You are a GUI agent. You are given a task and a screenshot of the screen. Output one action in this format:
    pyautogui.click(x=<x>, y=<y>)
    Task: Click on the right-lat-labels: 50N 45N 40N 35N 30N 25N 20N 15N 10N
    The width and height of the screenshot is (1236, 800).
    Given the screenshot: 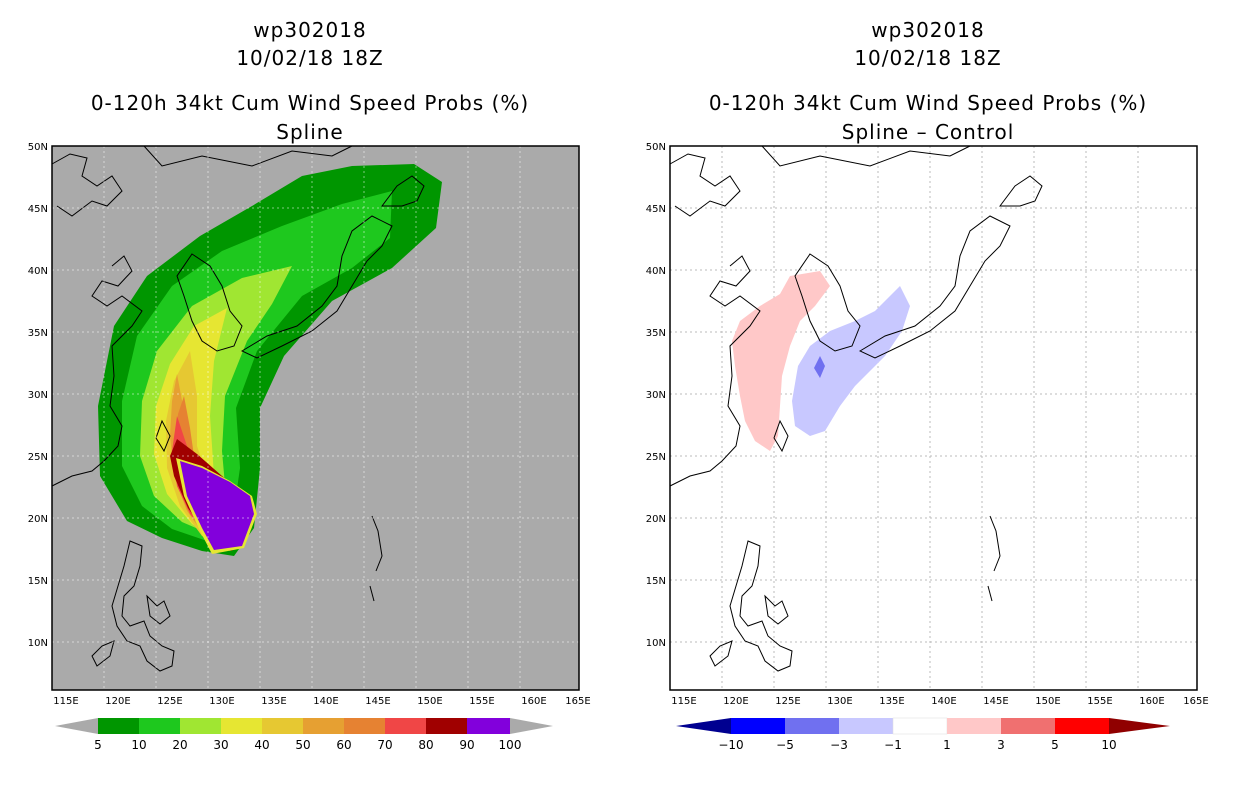 What is the action you would take?
    pyautogui.click(x=656, y=395)
    